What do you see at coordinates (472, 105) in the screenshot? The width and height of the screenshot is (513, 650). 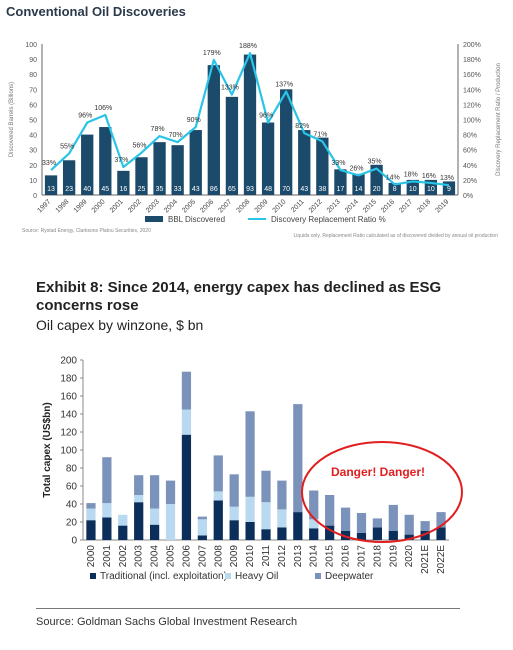 I see `y2-tick-label: 120%` at bounding box center [472, 105].